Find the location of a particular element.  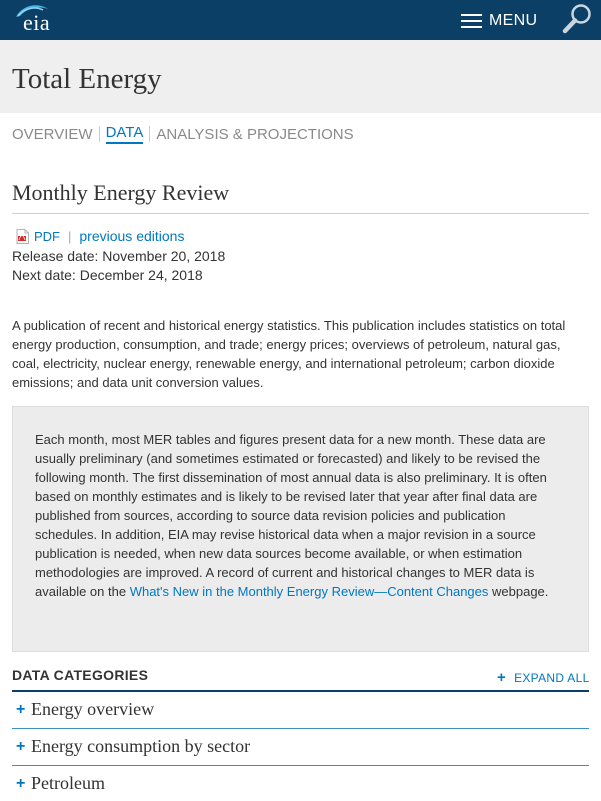

hamburger-icon is located at coordinates (471, 21).